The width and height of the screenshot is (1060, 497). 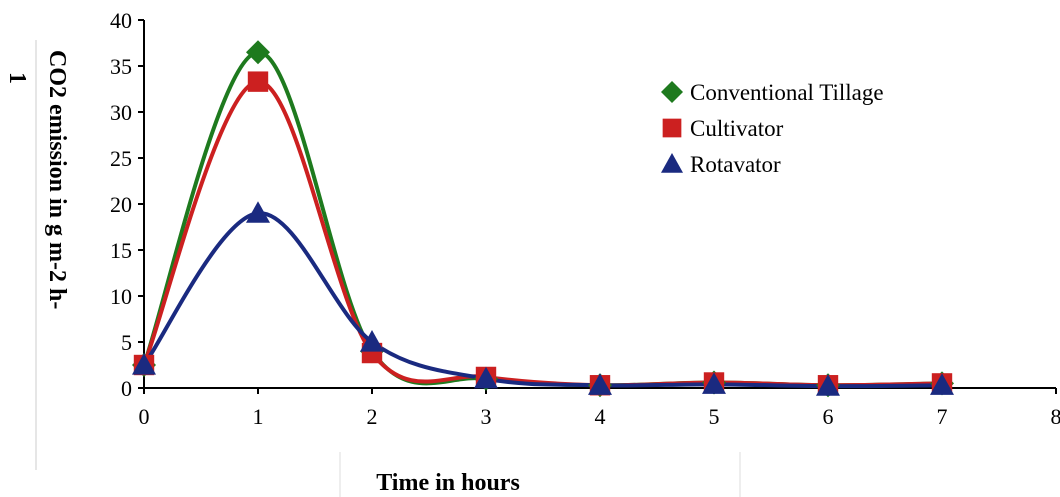 What do you see at coordinates (1055, 416) in the screenshot?
I see `x-tick-label: 8` at bounding box center [1055, 416].